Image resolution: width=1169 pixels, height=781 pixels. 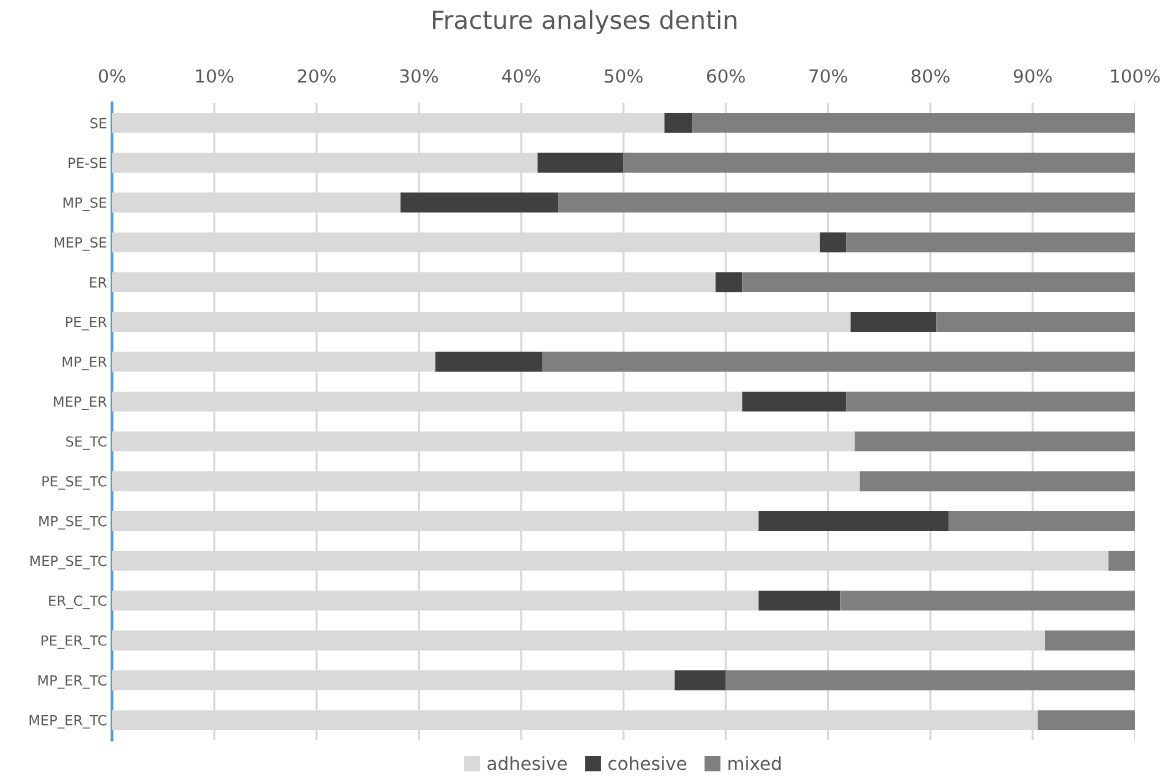 What do you see at coordinates (78, 602) in the screenshot?
I see `y-tick-label: ER_C_TC` at bounding box center [78, 602].